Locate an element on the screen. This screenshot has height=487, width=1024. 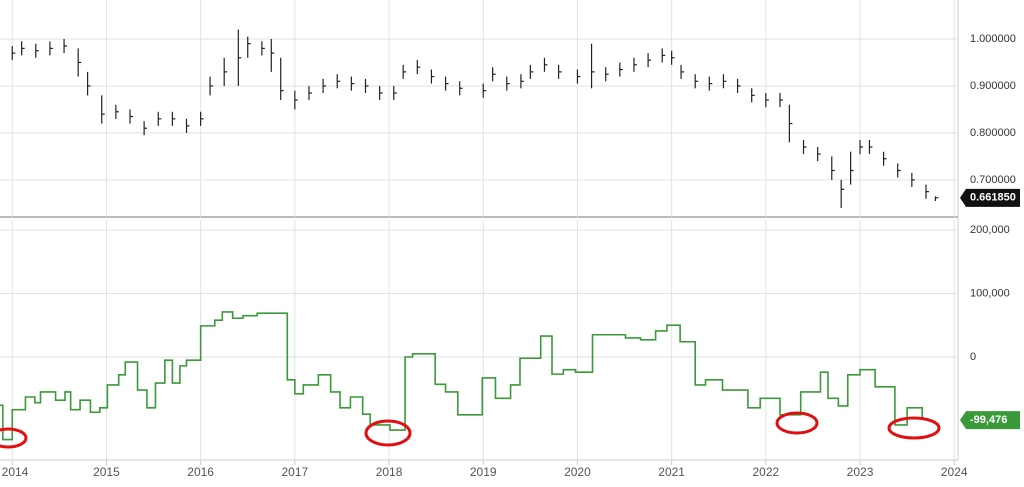
x-tick-label: 2016 is located at coordinates (200, 472).